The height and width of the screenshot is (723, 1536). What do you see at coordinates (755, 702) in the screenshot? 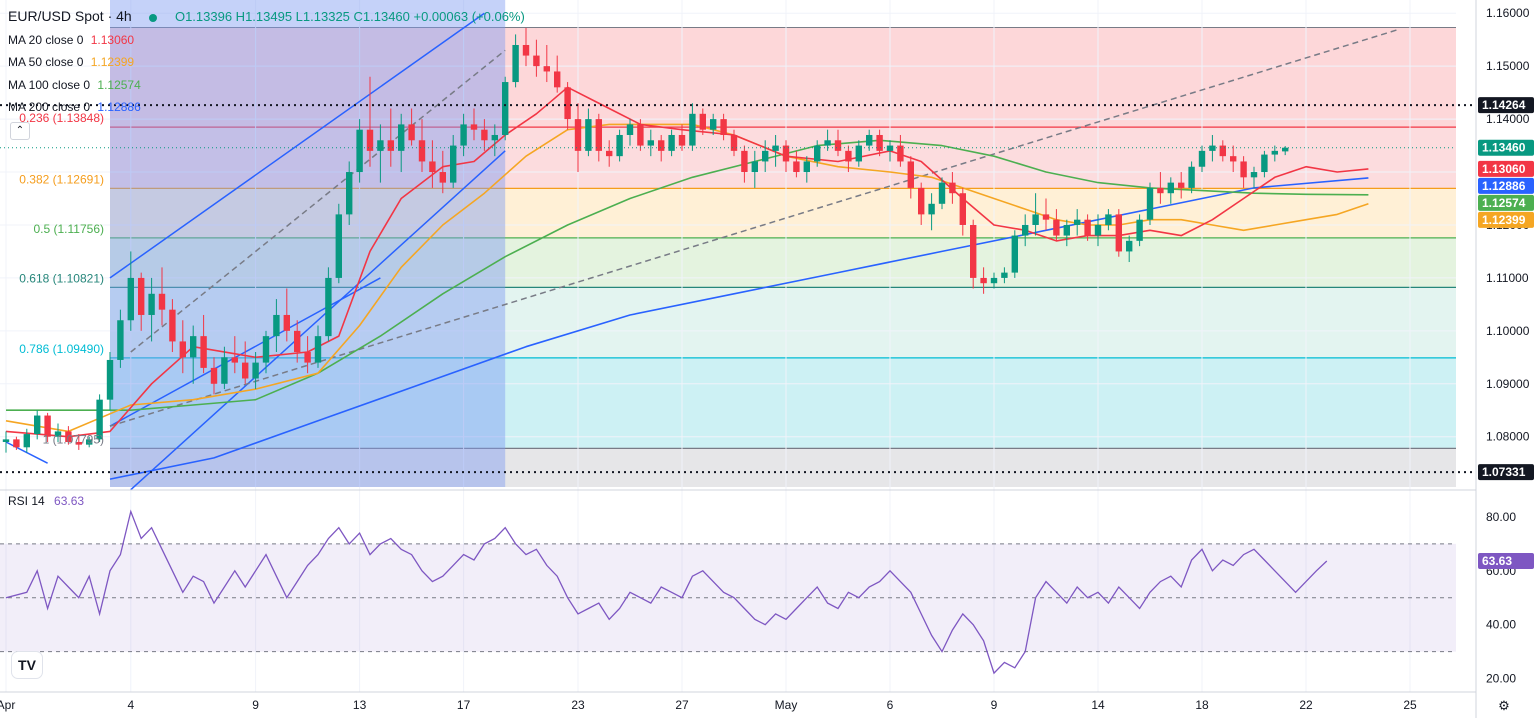
I see `time-axis: Apr 4 9 13 17 23 27 May 6 9 14 18 22 25 ⚙` at bounding box center [755, 702].